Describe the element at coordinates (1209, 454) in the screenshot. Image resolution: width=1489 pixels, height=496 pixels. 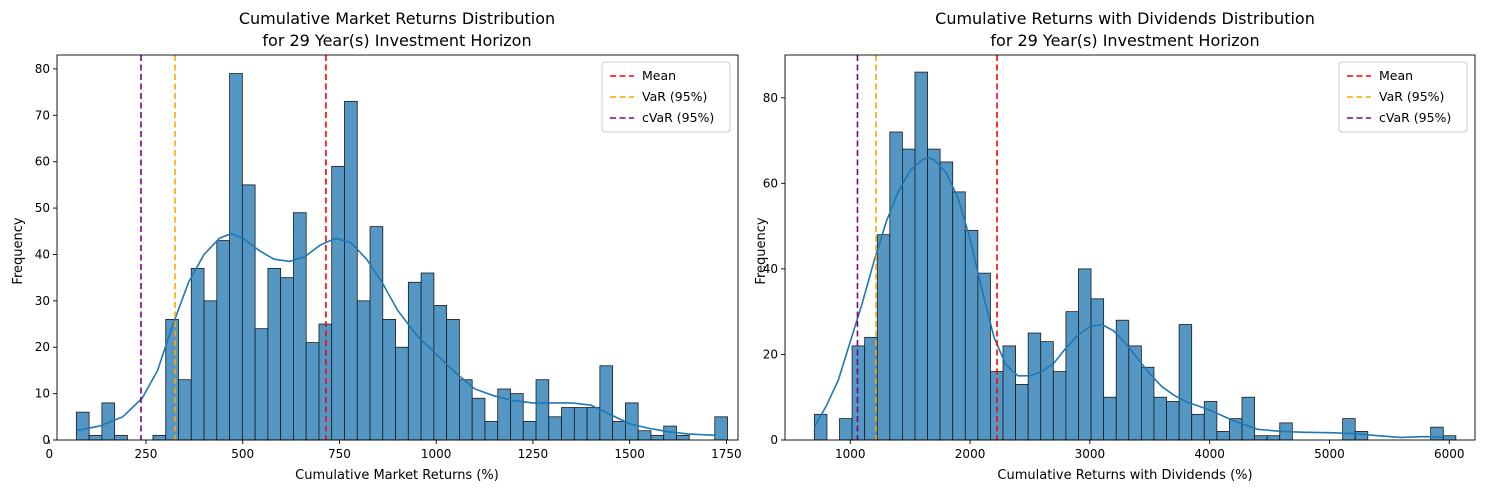
I see `x-tick-label: 4000` at that location.